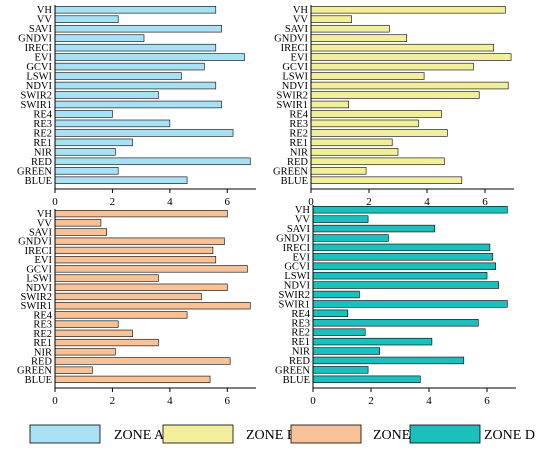 This screenshot has width=550, height=451. I want to click on bar-zone-a-savi, so click(138, 28).